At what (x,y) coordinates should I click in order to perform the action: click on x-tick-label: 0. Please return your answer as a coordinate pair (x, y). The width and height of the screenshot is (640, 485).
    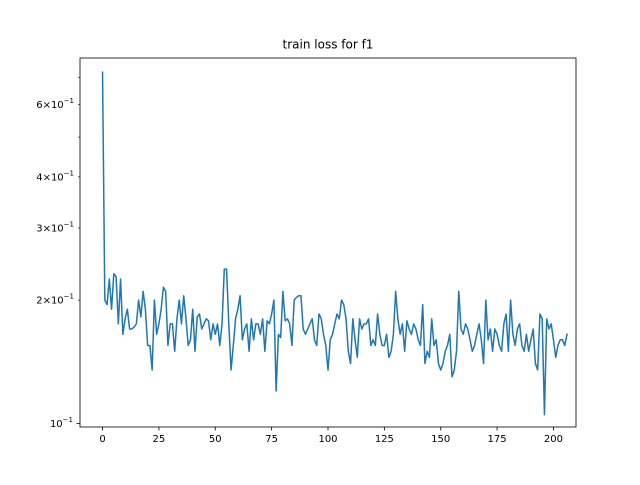
    Looking at the image, I should click on (102, 439).